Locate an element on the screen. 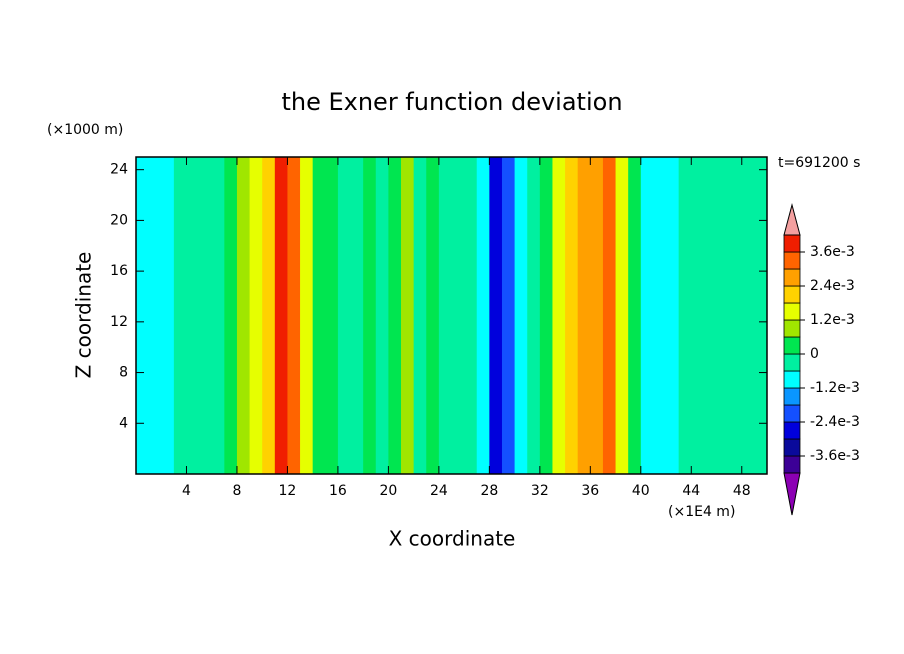 Image resolution: width=904 pixels, height=654 pixels. y-axis-label: Z coordinate is located at coordinates (84, 315).